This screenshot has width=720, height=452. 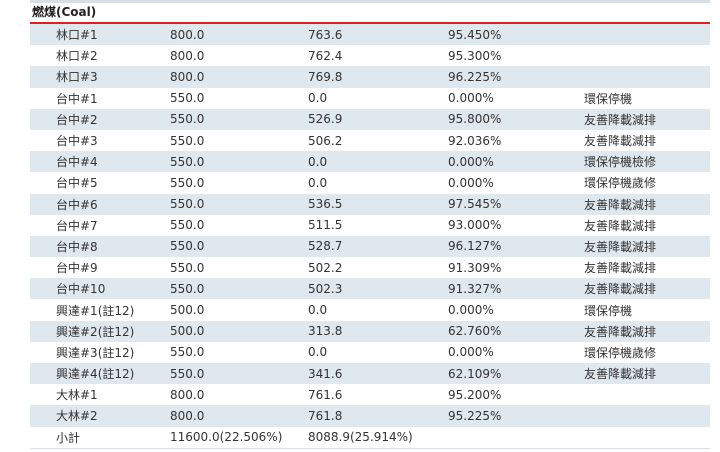 I want to click on net-output-cell: 763.6, so click(x=378, y=35).